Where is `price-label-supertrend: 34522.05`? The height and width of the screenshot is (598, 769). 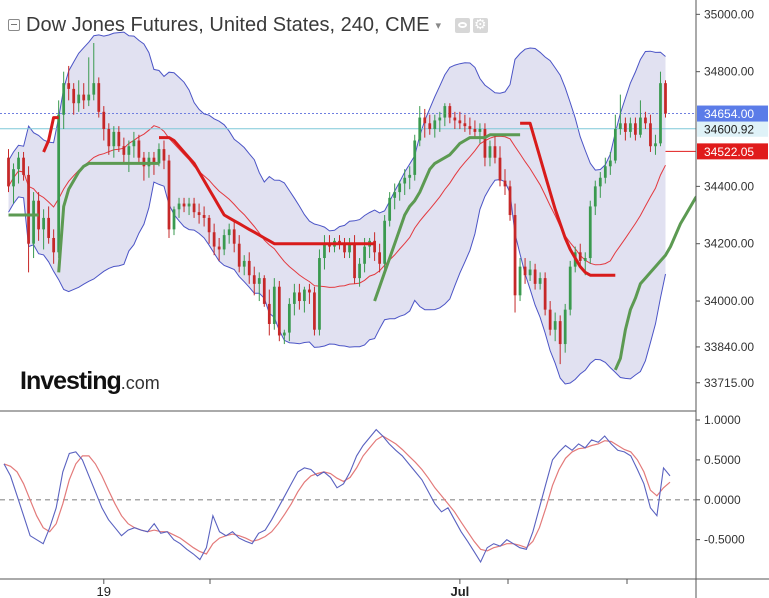
price-label-supertrend: 34522.05 is located at coordinates (729, 152).